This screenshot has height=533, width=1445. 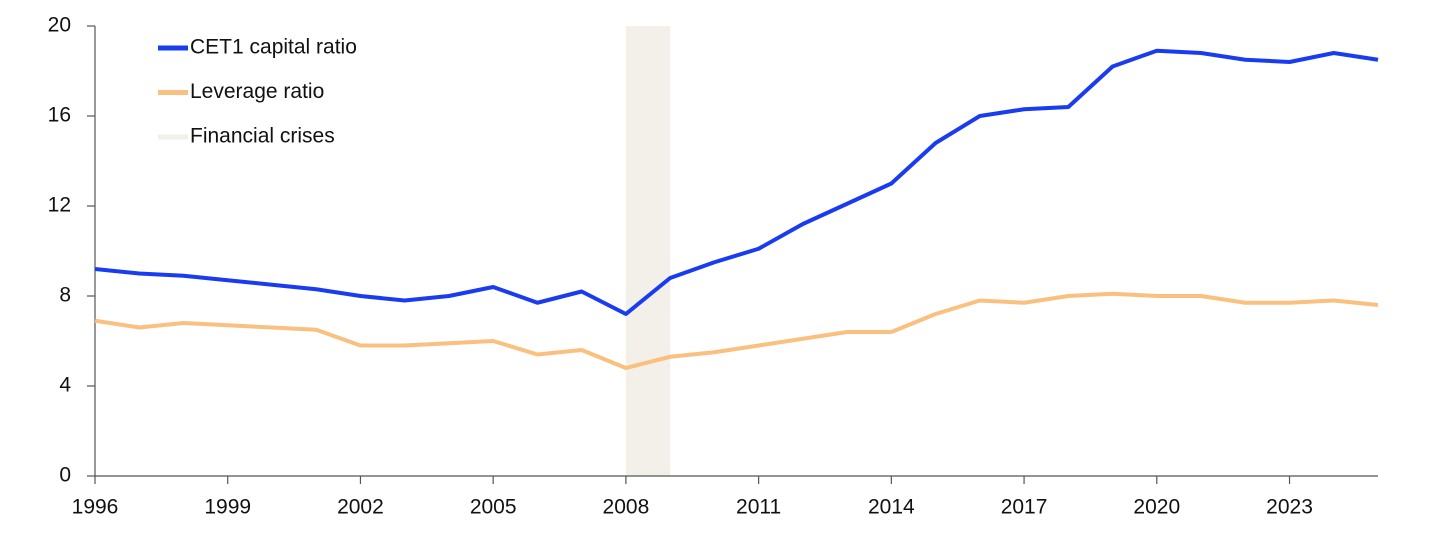 I want to click on x-tick-label: 1996, so click(x=95, y=507).